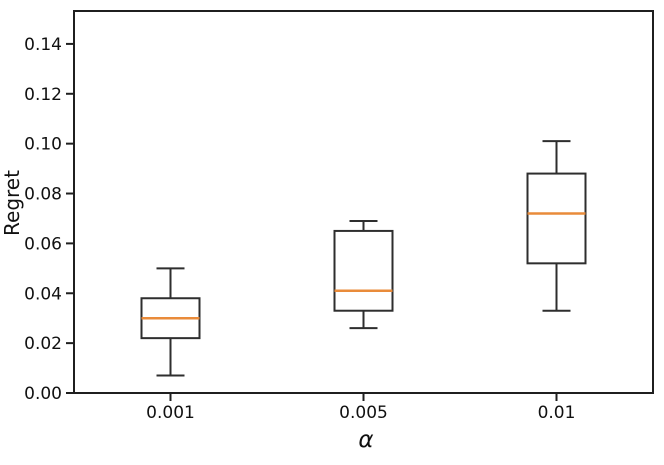  What do you see at coordinates (170, 413) in the screenshot?
I see `x-tick-label: 0.001` at bounding box center [170, 413].